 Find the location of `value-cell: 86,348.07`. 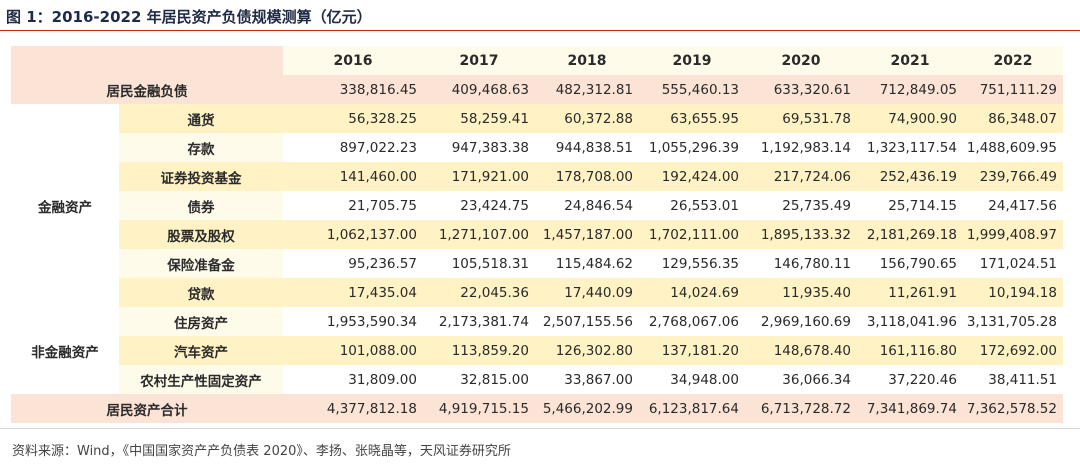

value-cell: 86,348.07 is located at coordinates (1013, 118).